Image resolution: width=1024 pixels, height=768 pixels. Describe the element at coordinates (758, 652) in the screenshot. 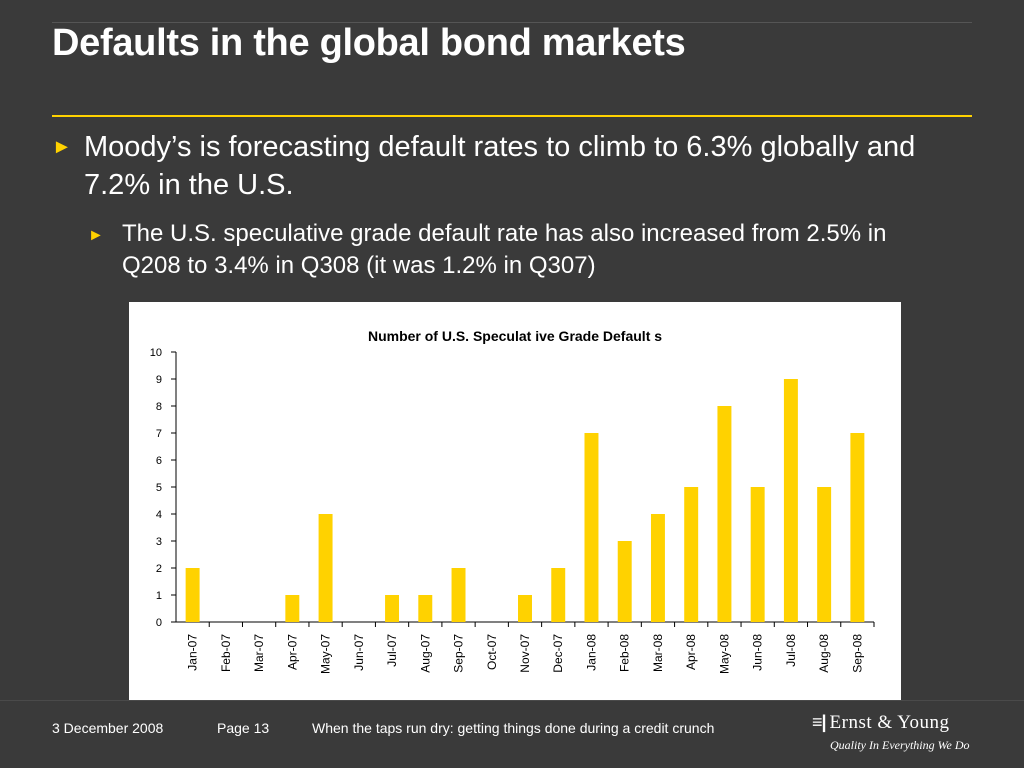

I see `x-tick-label: Jun-08` at that location.